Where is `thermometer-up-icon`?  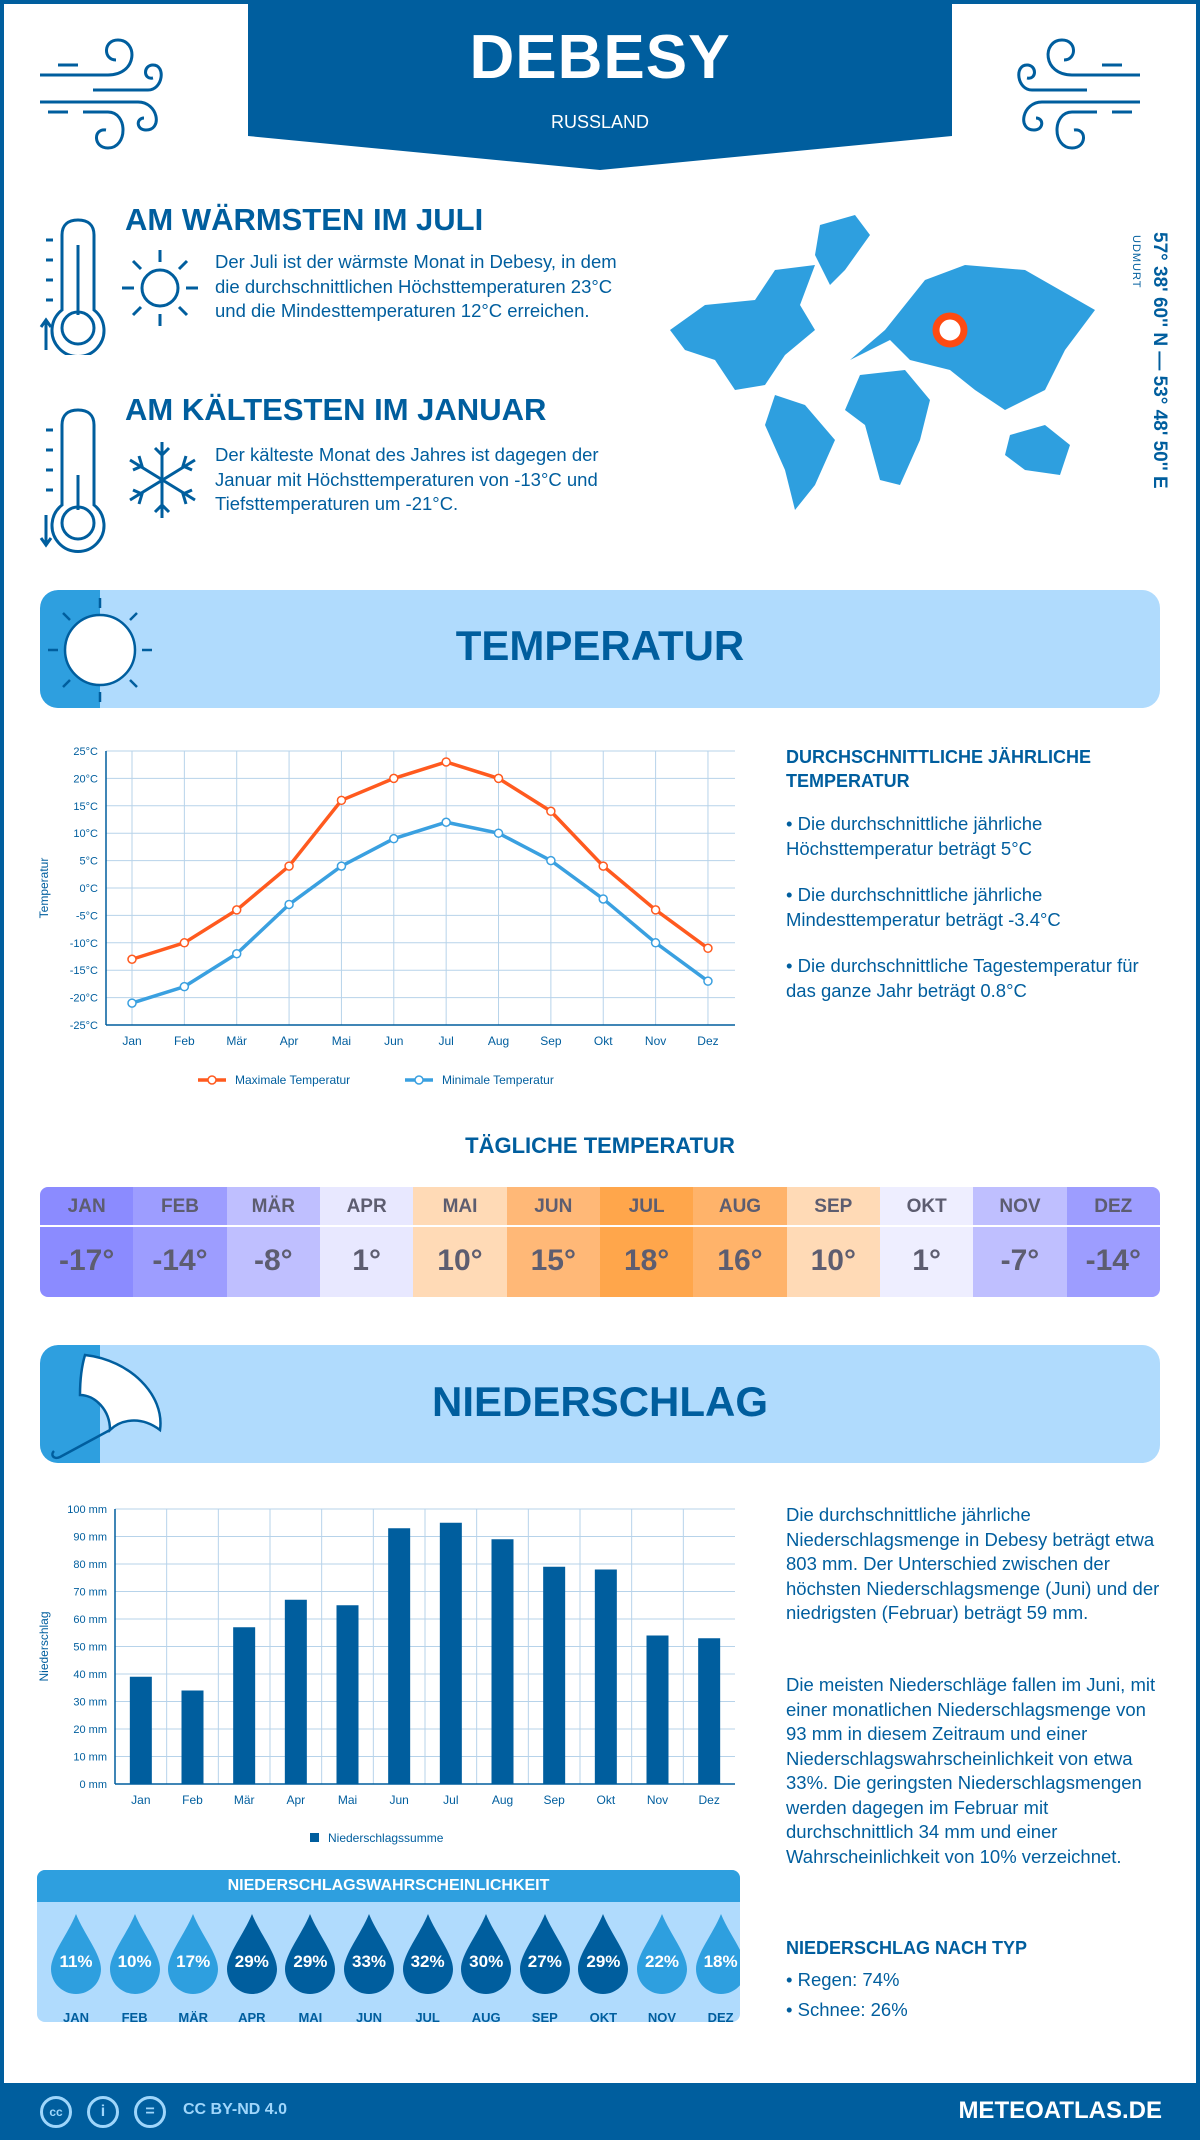 thermometer-up-icon is located at coordinates (72, 286).